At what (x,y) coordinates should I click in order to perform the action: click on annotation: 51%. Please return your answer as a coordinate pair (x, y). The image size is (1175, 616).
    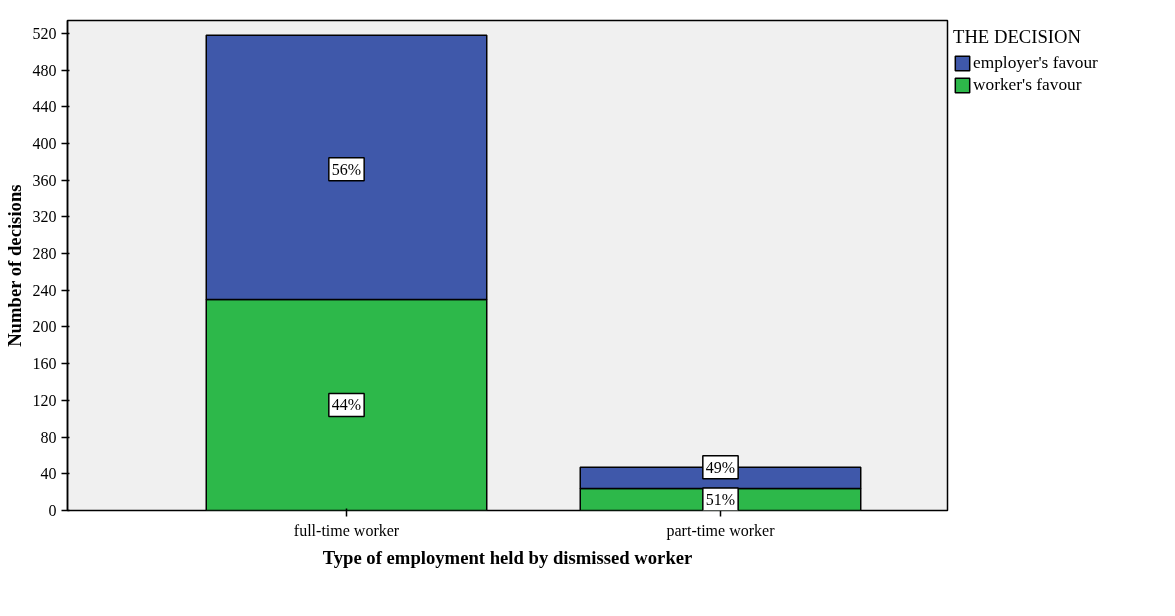
    Looking at the image, I should click on (720, 499).